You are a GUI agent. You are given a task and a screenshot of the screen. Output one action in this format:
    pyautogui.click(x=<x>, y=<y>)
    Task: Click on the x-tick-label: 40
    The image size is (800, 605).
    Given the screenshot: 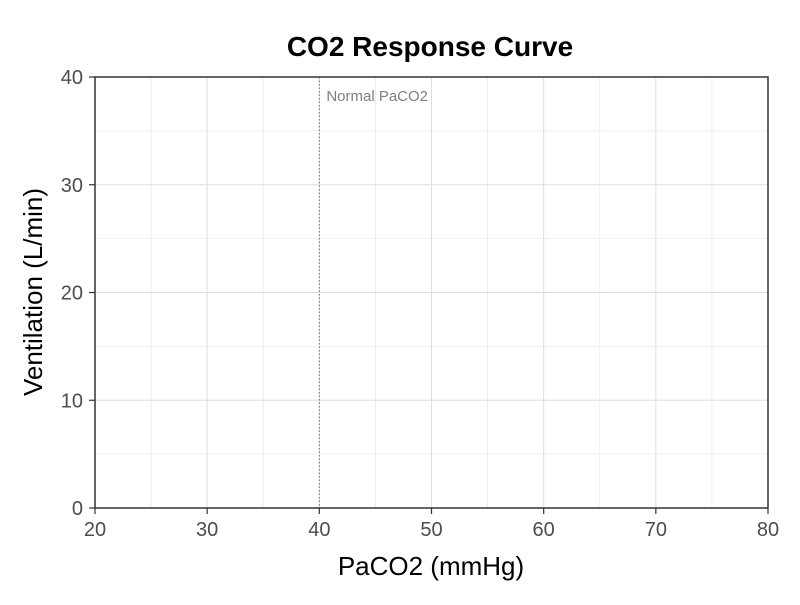 What is the action you would take?
    pyautogui.click(x=319, y=530)
    